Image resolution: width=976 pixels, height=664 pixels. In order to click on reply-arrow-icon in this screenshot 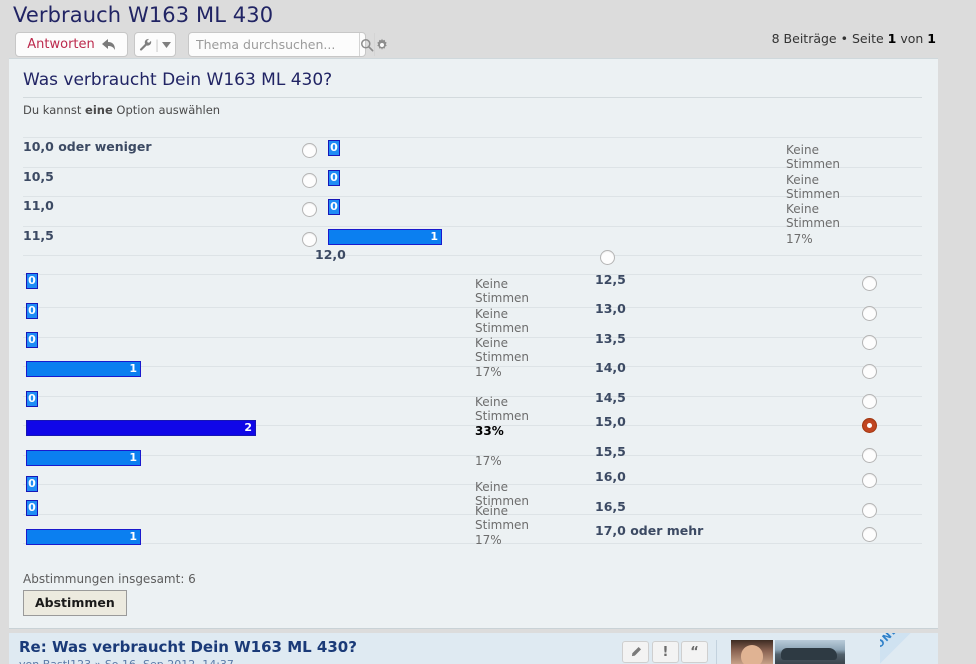, I will do `click(108, 44)`.